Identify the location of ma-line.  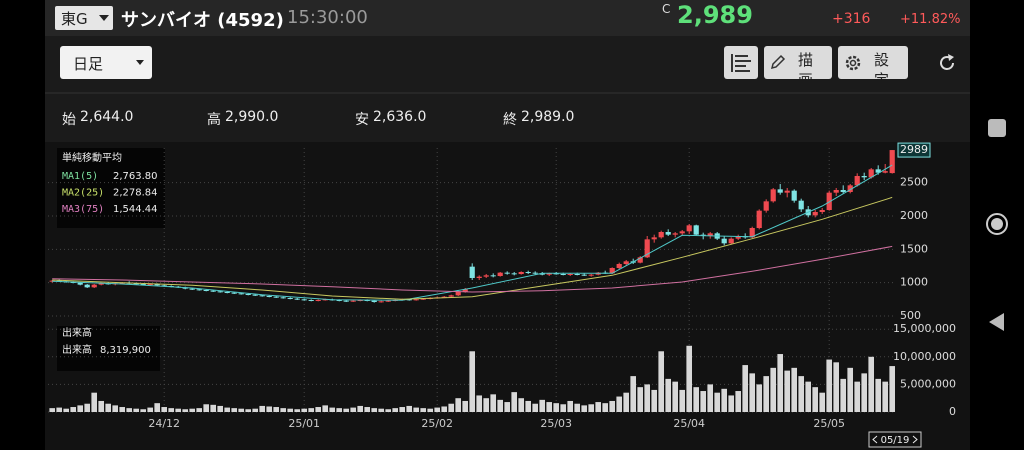
(472, 269).